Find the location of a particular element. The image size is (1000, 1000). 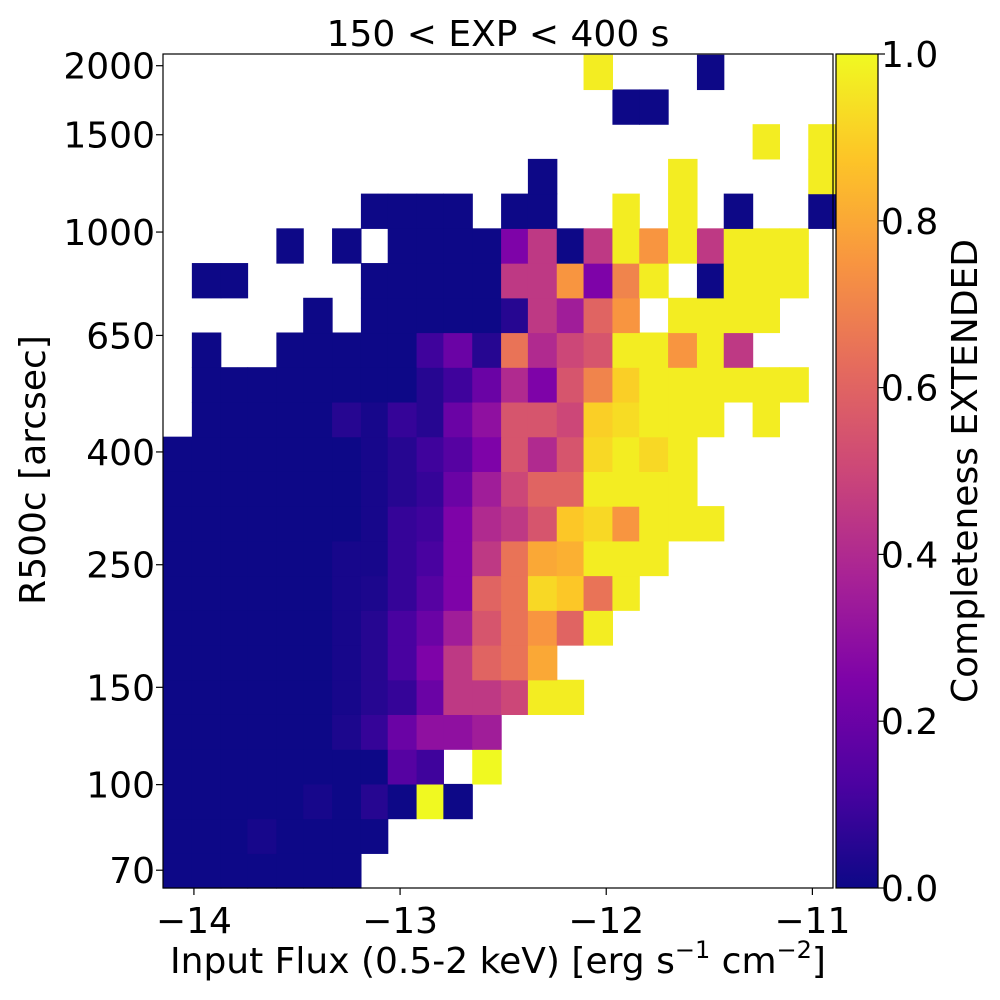

x-axis-label: Input Flux (0.5-2 keV) [erg s−1 cm−2] is located at coordinates (498, 959).